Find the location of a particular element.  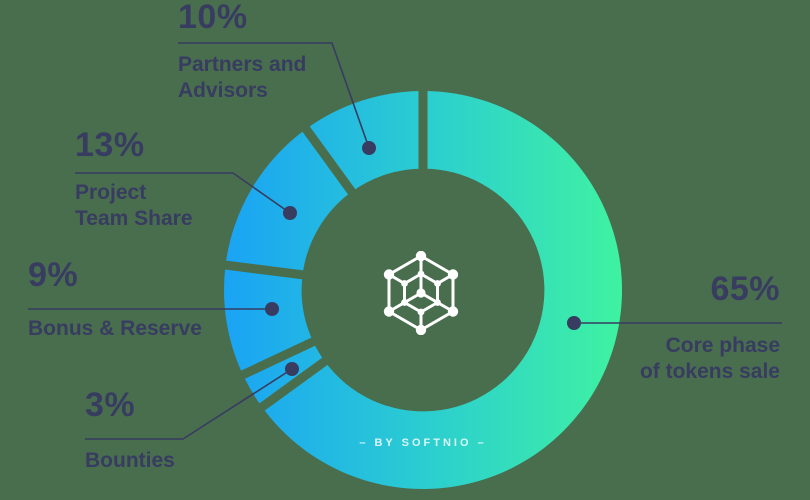

callout-dot-core is located at coordinates (574, 323).